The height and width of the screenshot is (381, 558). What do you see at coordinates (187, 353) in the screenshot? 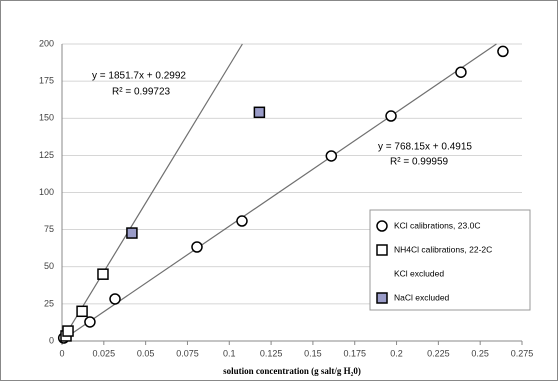
I see `x-tick-label: 0.075` at bounding box center [187, 353].